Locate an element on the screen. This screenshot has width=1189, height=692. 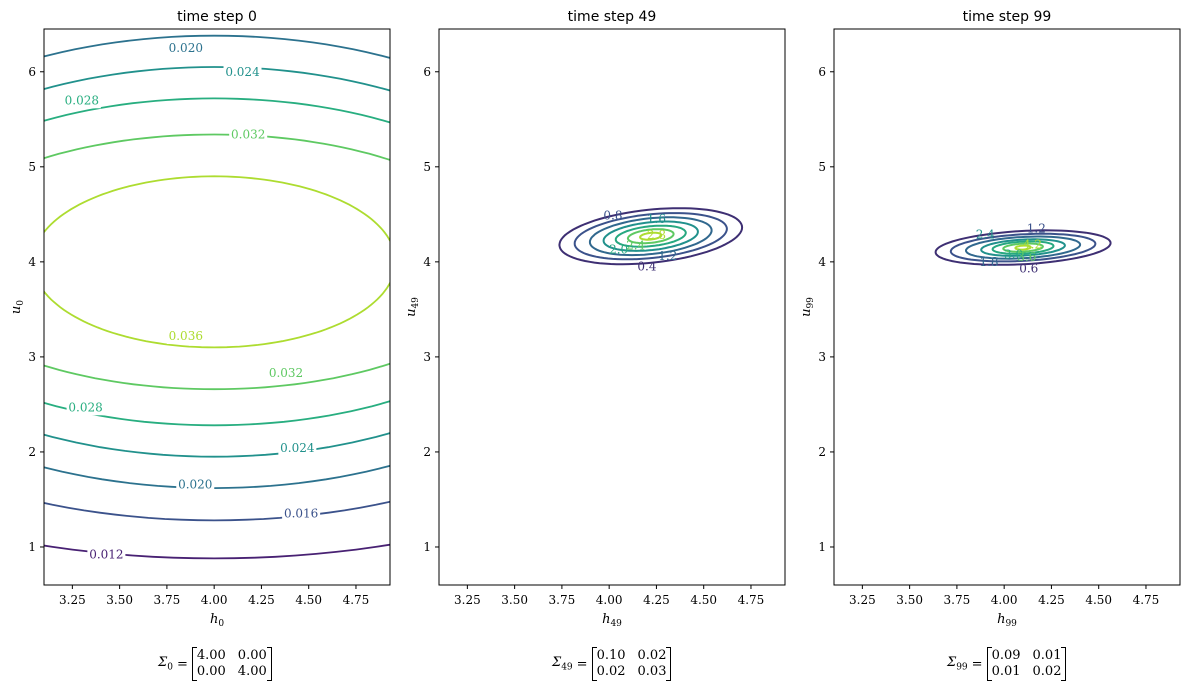
contour-area: 0.4 0.8 1.2 1.6 2.02.42.8 is located at coordinates (651, 240).